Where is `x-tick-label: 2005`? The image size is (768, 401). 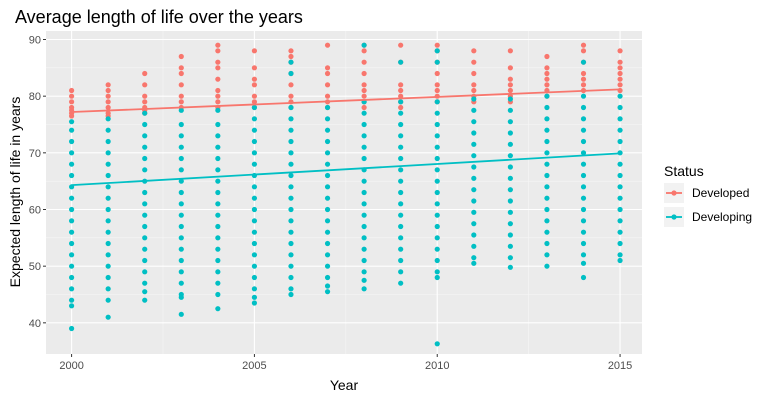 x-tick-label: 2005 is located at coordinates (254, 366).